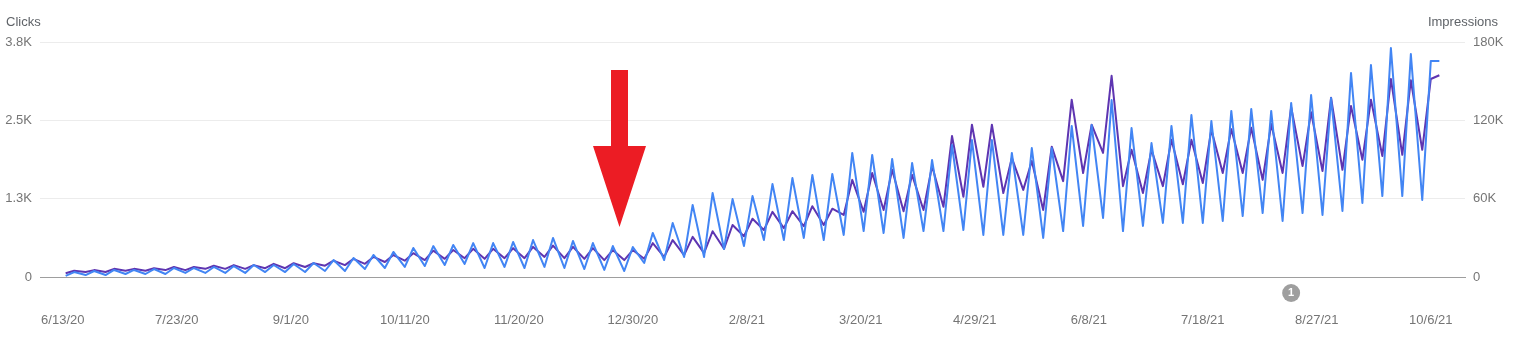  Describe the element at coordinates (1463, 21) in the screenshot. I see `y2-axis-title: Impressions` at that location.